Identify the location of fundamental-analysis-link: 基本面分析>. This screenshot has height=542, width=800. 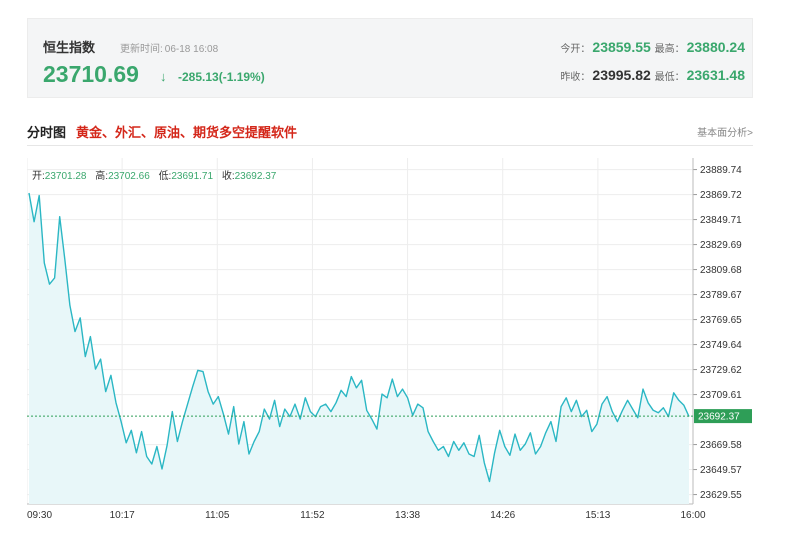
(725, 133).